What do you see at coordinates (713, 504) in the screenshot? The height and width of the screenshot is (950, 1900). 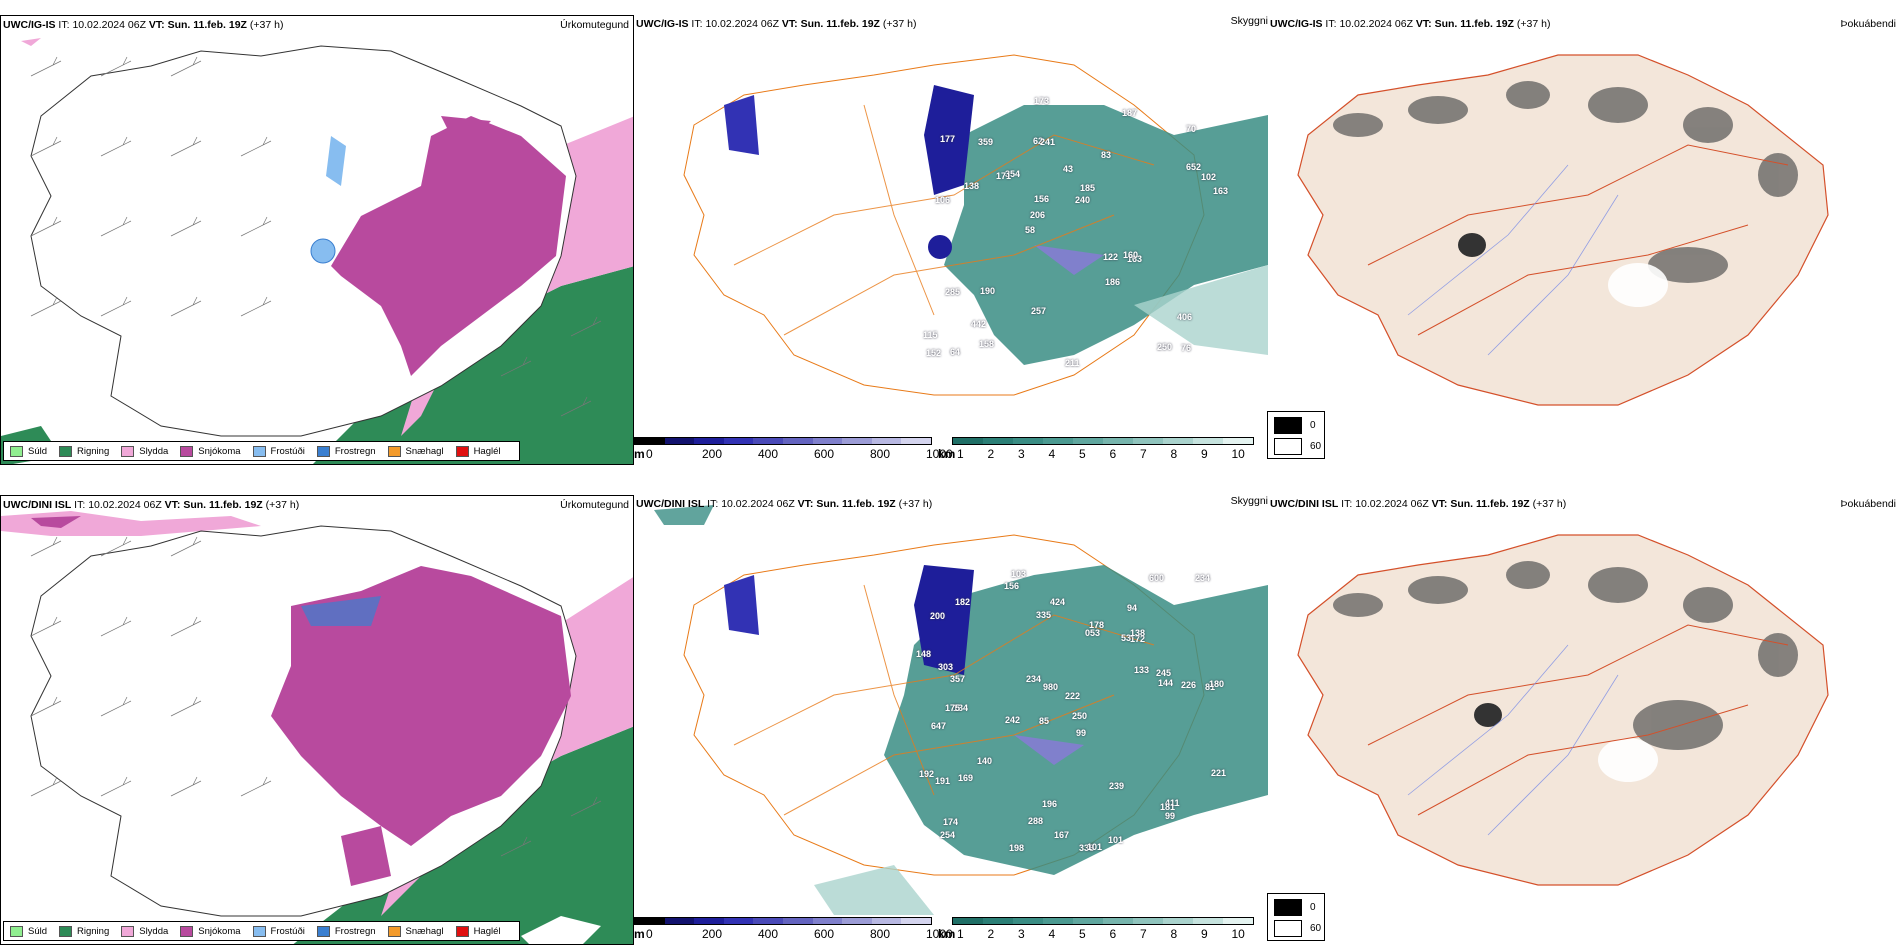 I see `it-label: IT:` at bounding box center [713, 504].